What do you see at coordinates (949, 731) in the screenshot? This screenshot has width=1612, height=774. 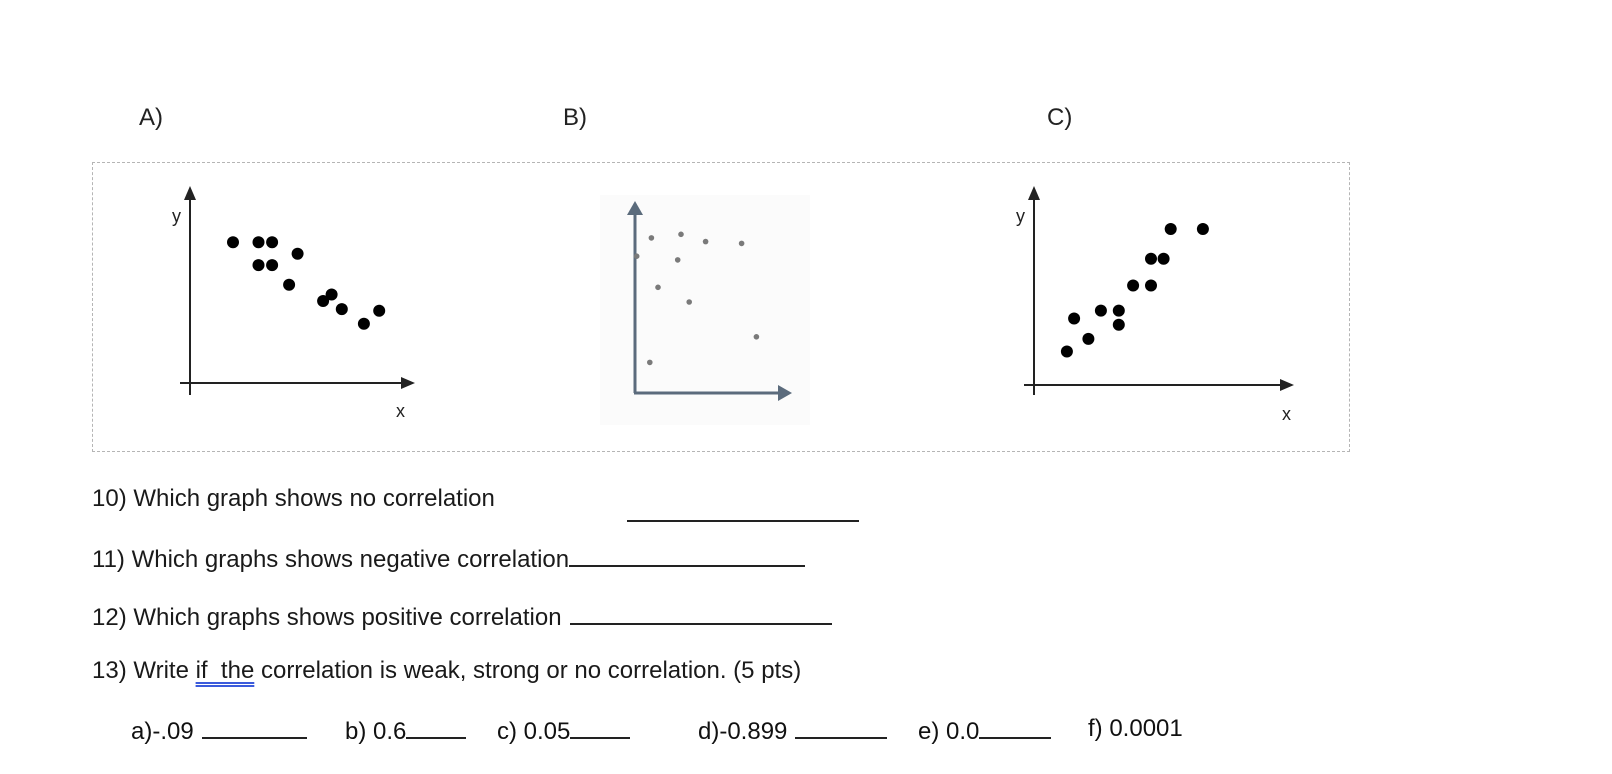 I see `choice-e-label: e) 0.0` at bounding box center [949, 731].